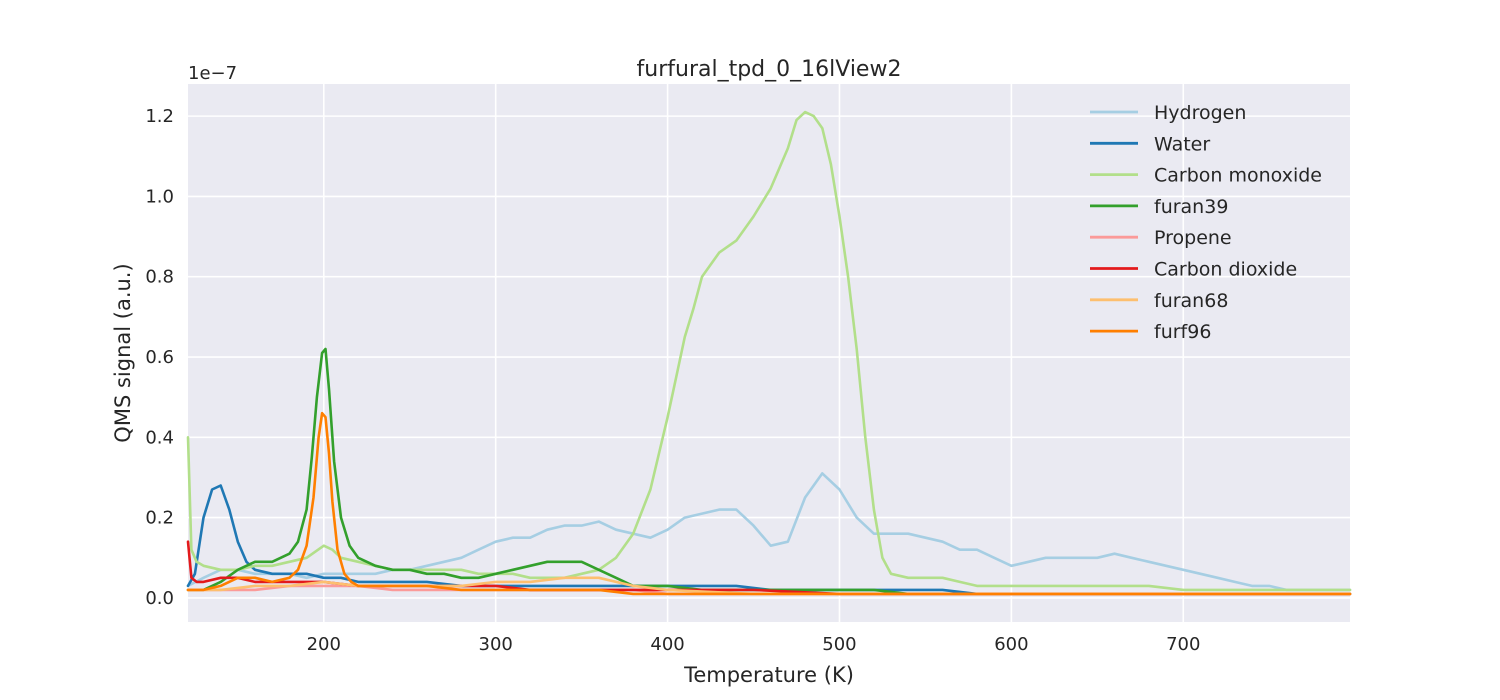 The image size is (1500, 700). I want to click on x-axis-ticks: 200 300 400 500 600 700, so click(754, 644).